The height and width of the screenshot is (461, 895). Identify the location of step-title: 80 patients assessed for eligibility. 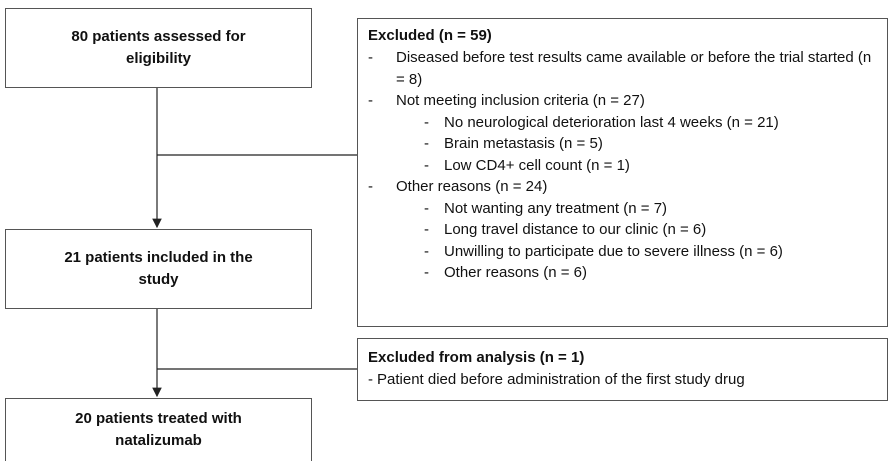
(158, 47).